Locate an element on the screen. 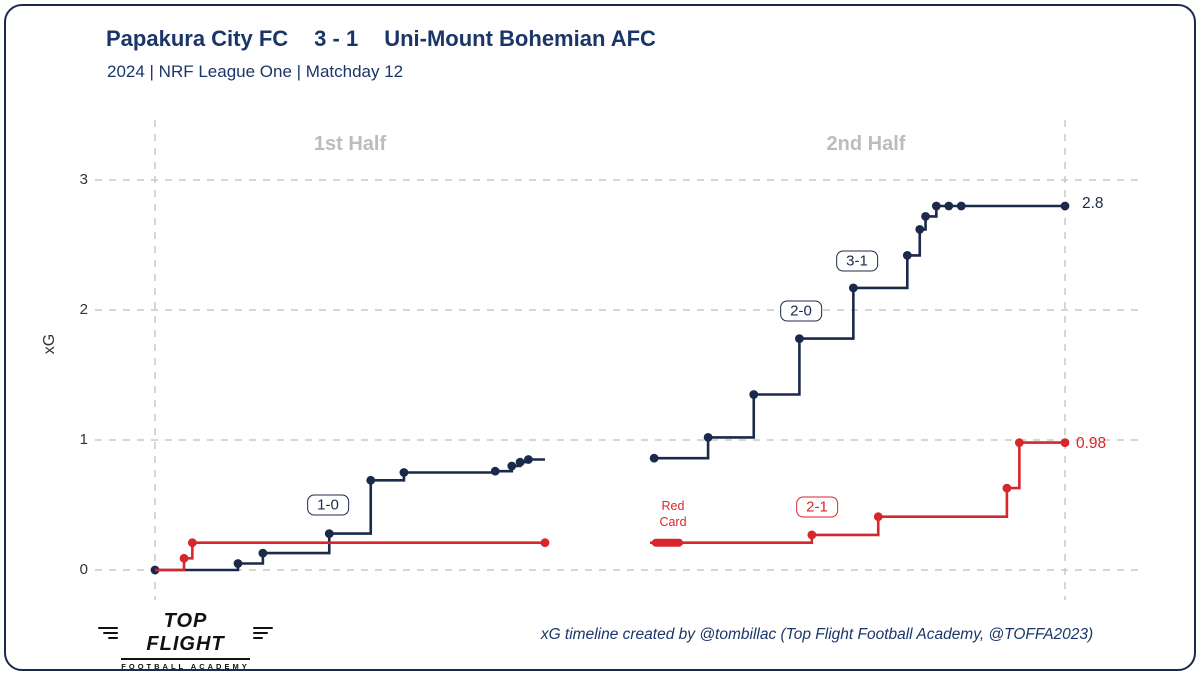 The height and width of the screenshot is (675, 1200). goal-annotation-3-1: 3-1 is located at coordinates (857, 261).